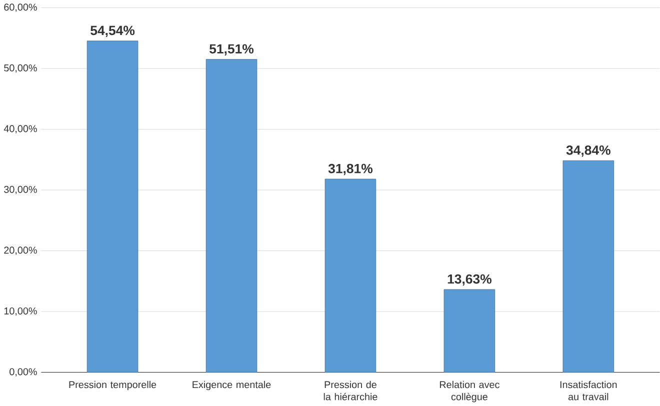 This screenshot has height=406, width=660. I want to click on y-tick-label: 20,00%, so click(20, 250).